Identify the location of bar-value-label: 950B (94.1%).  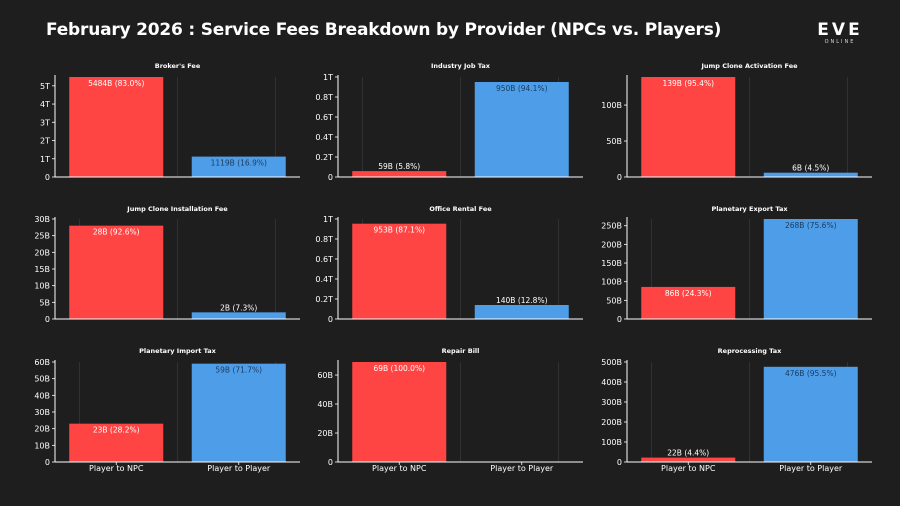
(522, 88).